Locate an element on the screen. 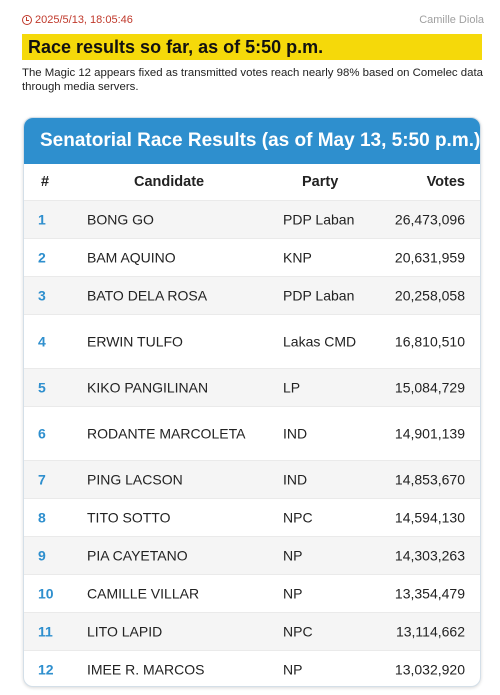  votes-cell: 13,032,920 is located at coordinates (429, 669).